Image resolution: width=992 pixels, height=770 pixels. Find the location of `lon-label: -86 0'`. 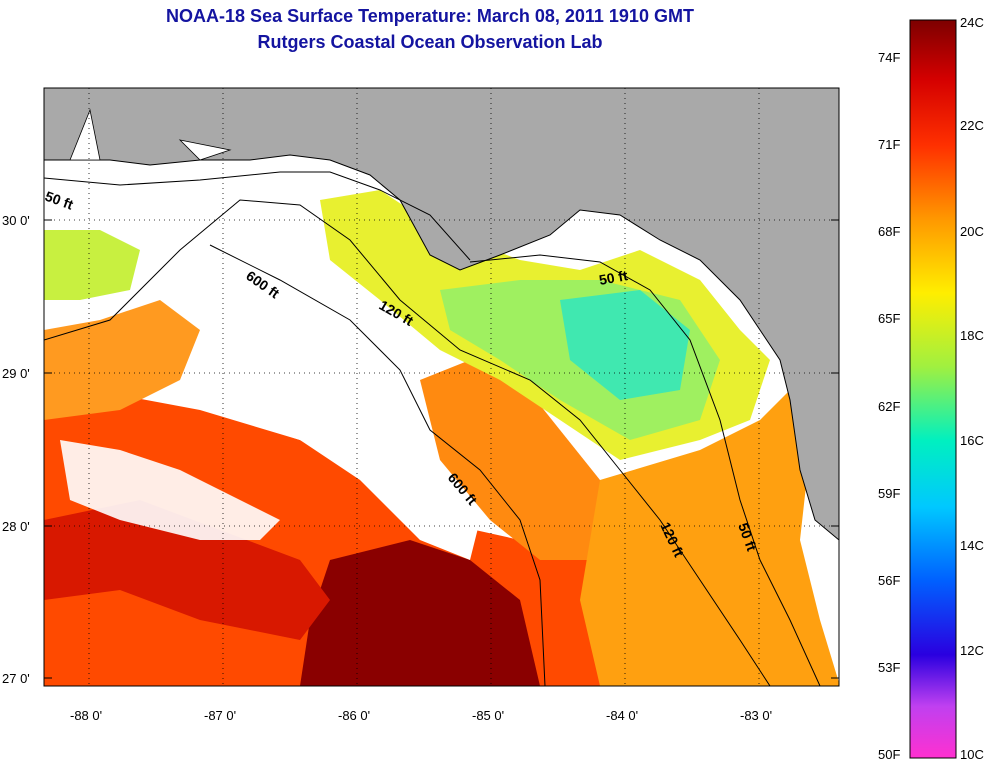

lon-label: -86 0' is located at coordinates (354, 715).